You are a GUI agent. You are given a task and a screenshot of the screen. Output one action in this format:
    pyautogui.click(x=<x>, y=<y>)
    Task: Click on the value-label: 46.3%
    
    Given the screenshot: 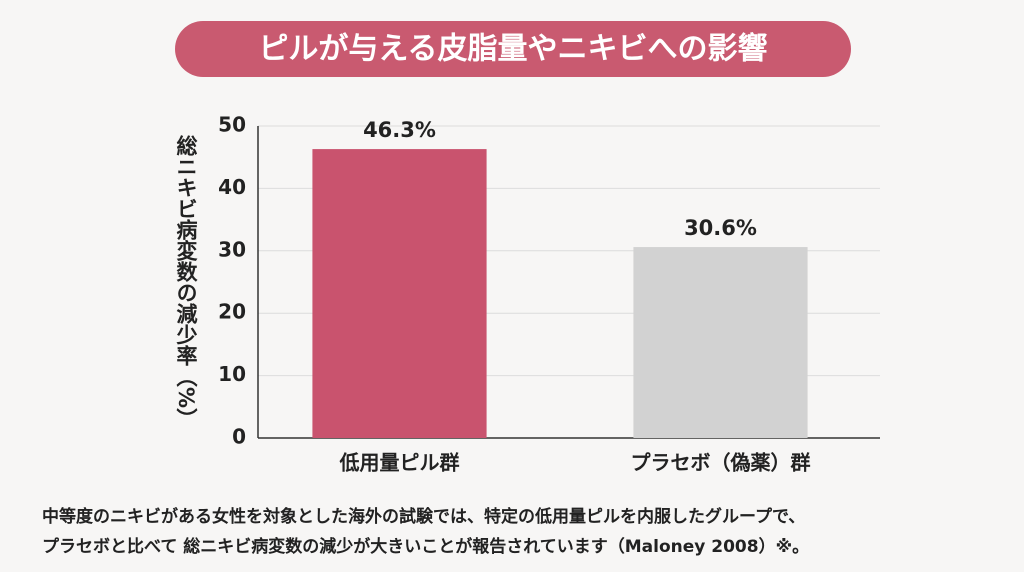 What is the action you would take?
    pyautogui.click(x=399, y=130)
    